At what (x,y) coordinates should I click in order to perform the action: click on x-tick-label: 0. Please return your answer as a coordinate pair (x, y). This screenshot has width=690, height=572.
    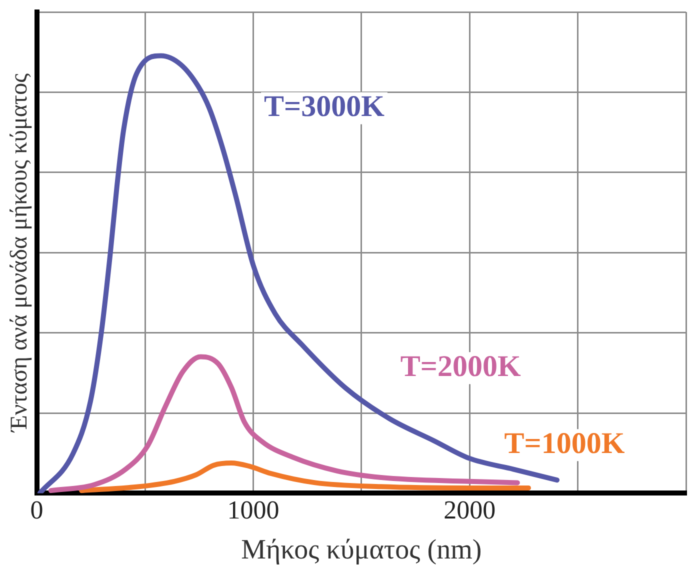
    Looking at the image, I should click on (37, 510).